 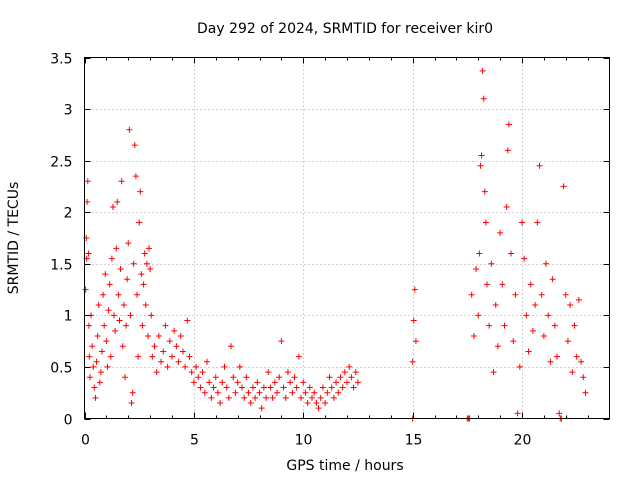 What do you see at coordinates (68, 111) in the screenshot?
I see `y-tick-label: 3` at bounding box center [68, 111].